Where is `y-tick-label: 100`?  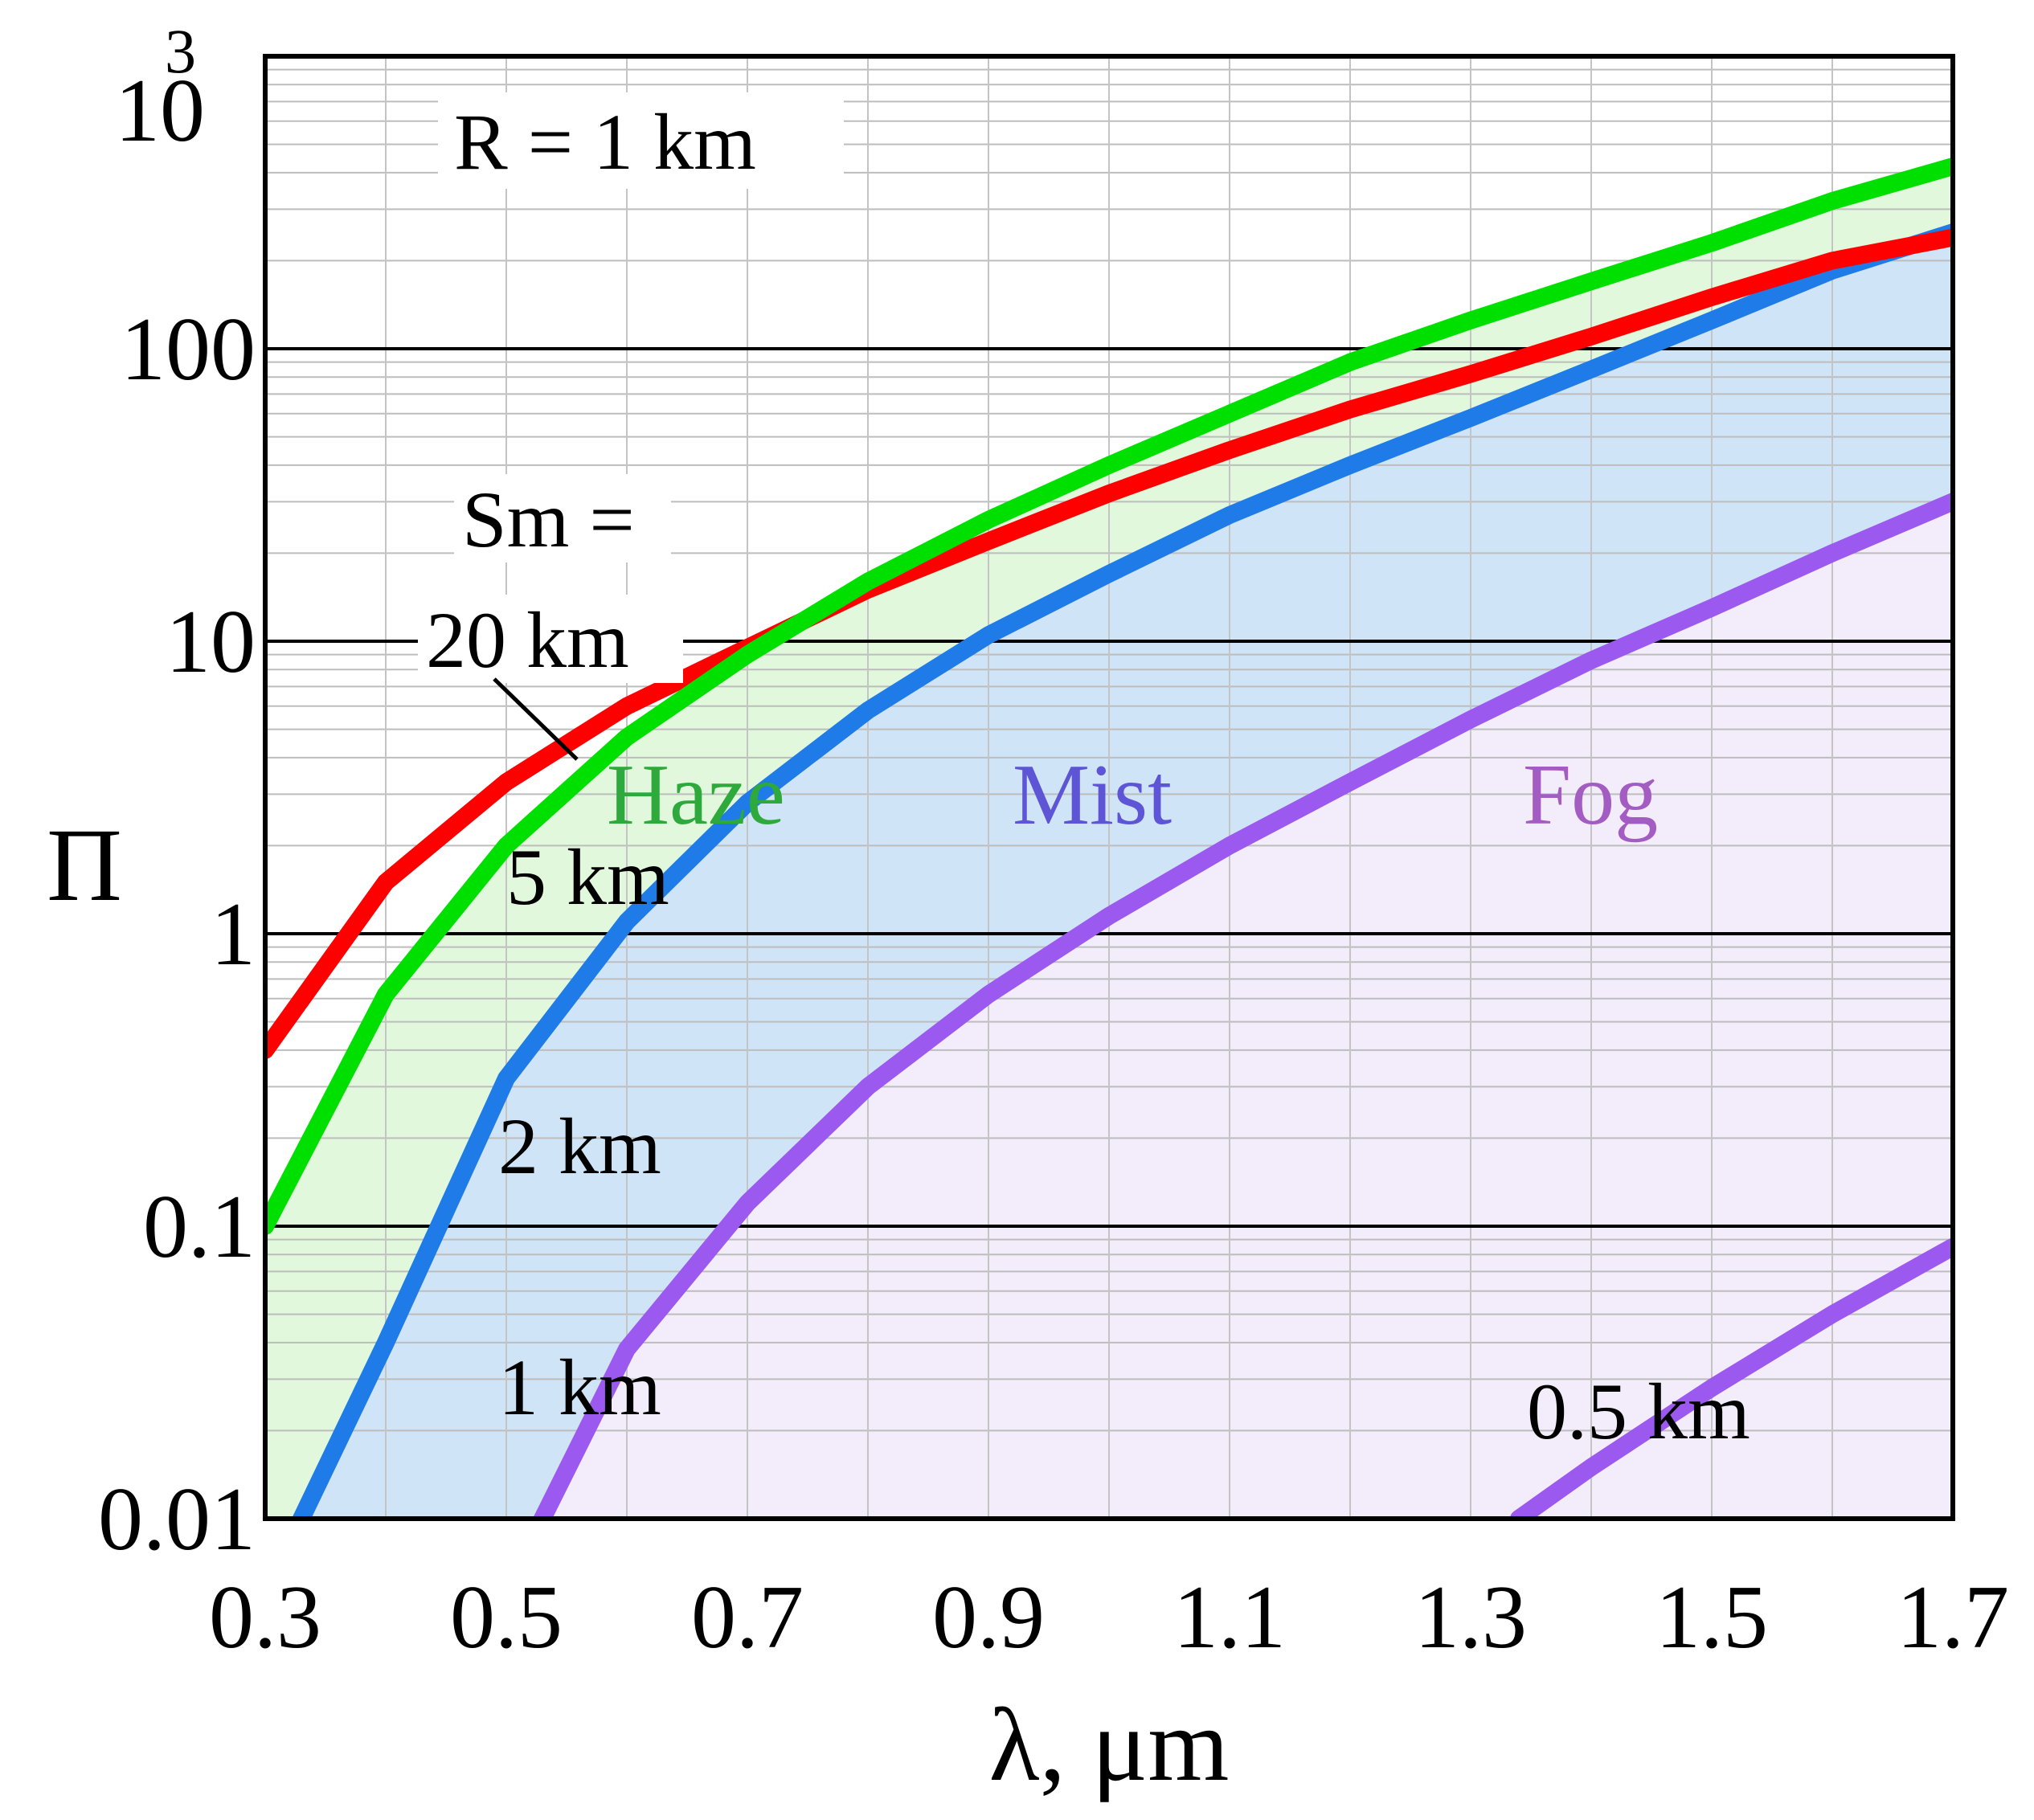 y-tick-label: 100 is located at coordinates (188, 349).